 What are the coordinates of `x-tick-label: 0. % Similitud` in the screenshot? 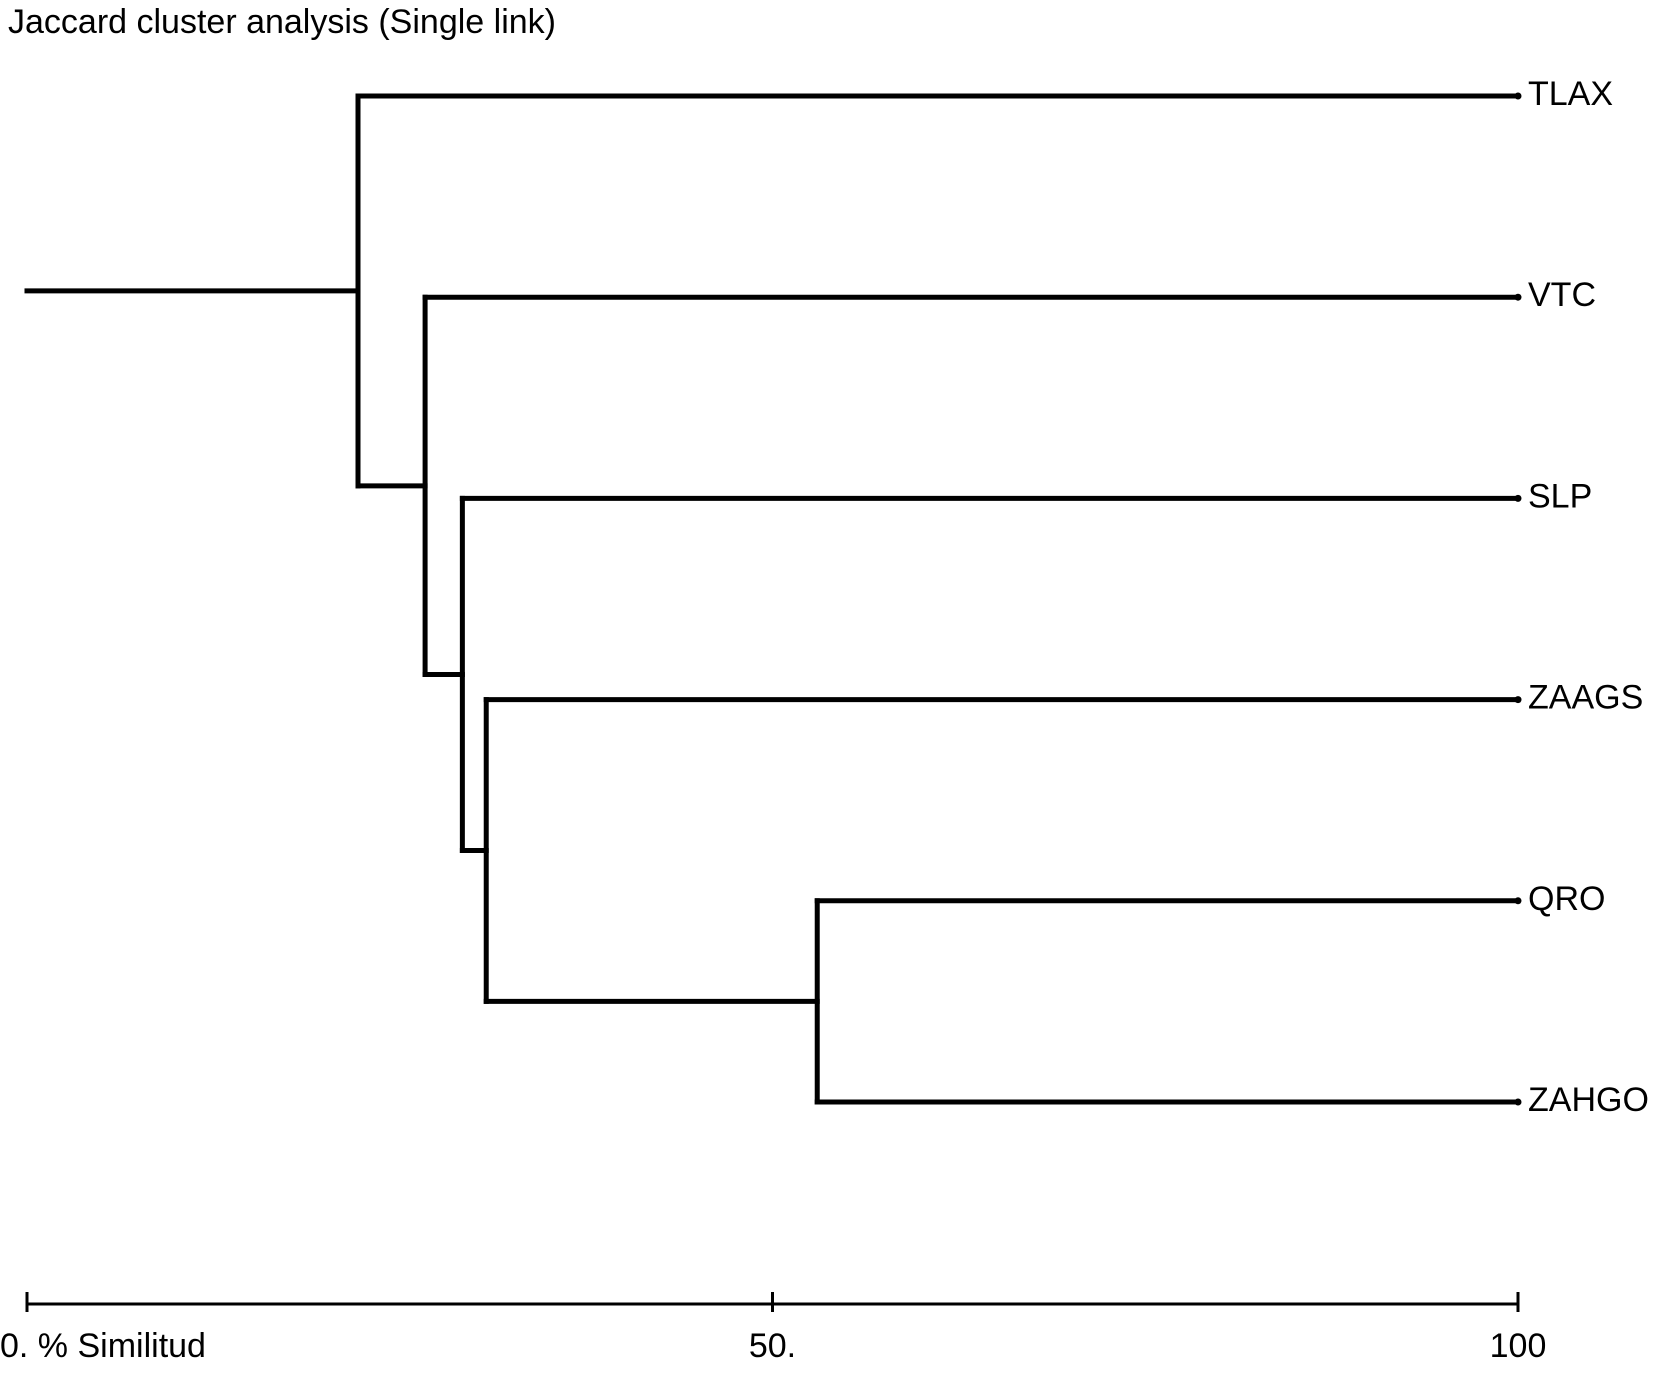 It's located at (103, 1346).